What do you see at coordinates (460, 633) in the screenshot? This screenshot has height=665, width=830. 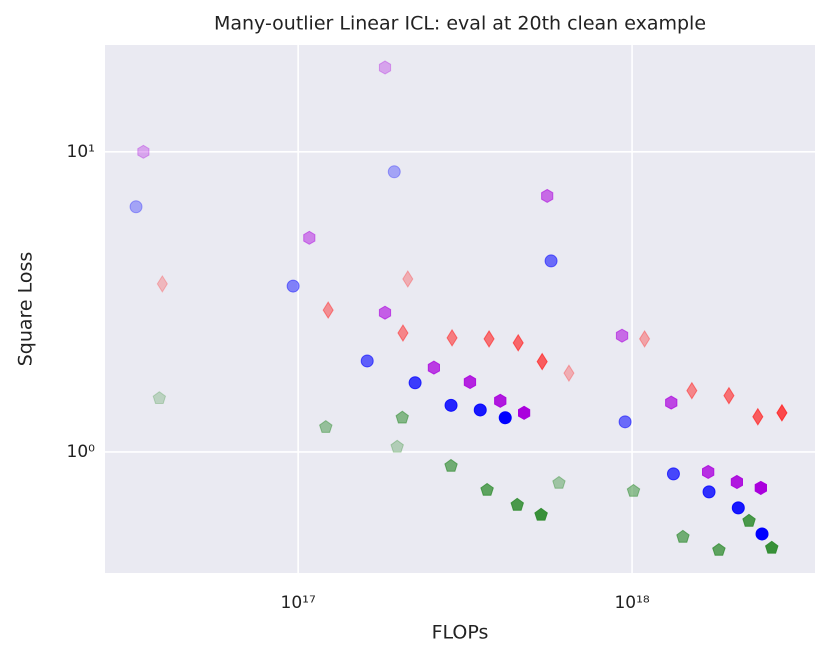 I see `x-axis-label: FLOPs` at bounding box center [460, 633].